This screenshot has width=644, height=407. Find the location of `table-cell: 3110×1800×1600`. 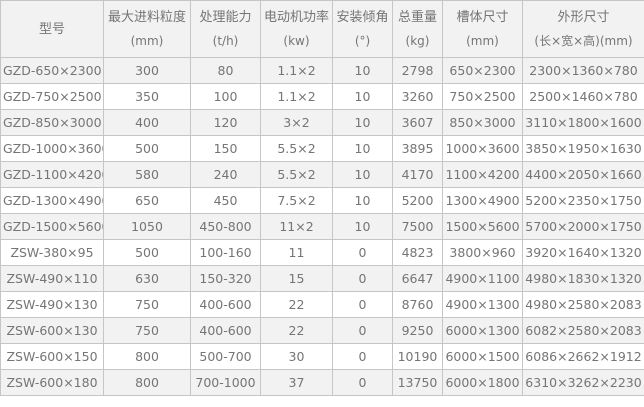

table-cell: 3110×1800×1600 is located at coordinates (583, 122).